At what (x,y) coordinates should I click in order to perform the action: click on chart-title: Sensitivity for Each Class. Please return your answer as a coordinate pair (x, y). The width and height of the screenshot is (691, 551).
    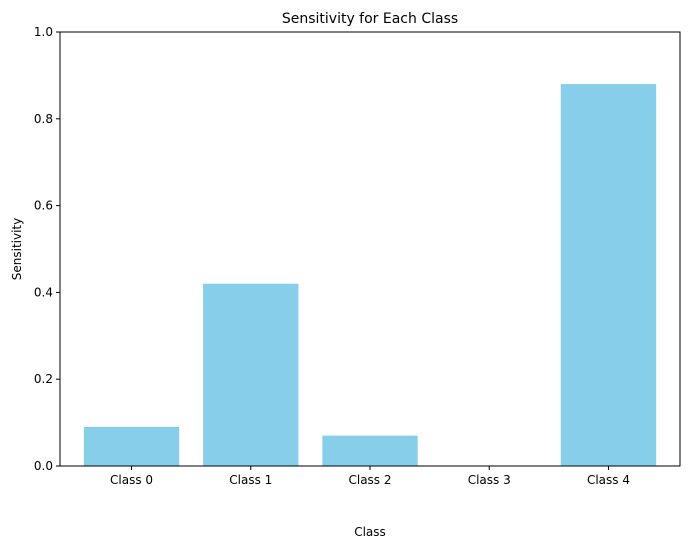
    Looking at the image, I should click on (370, 19).